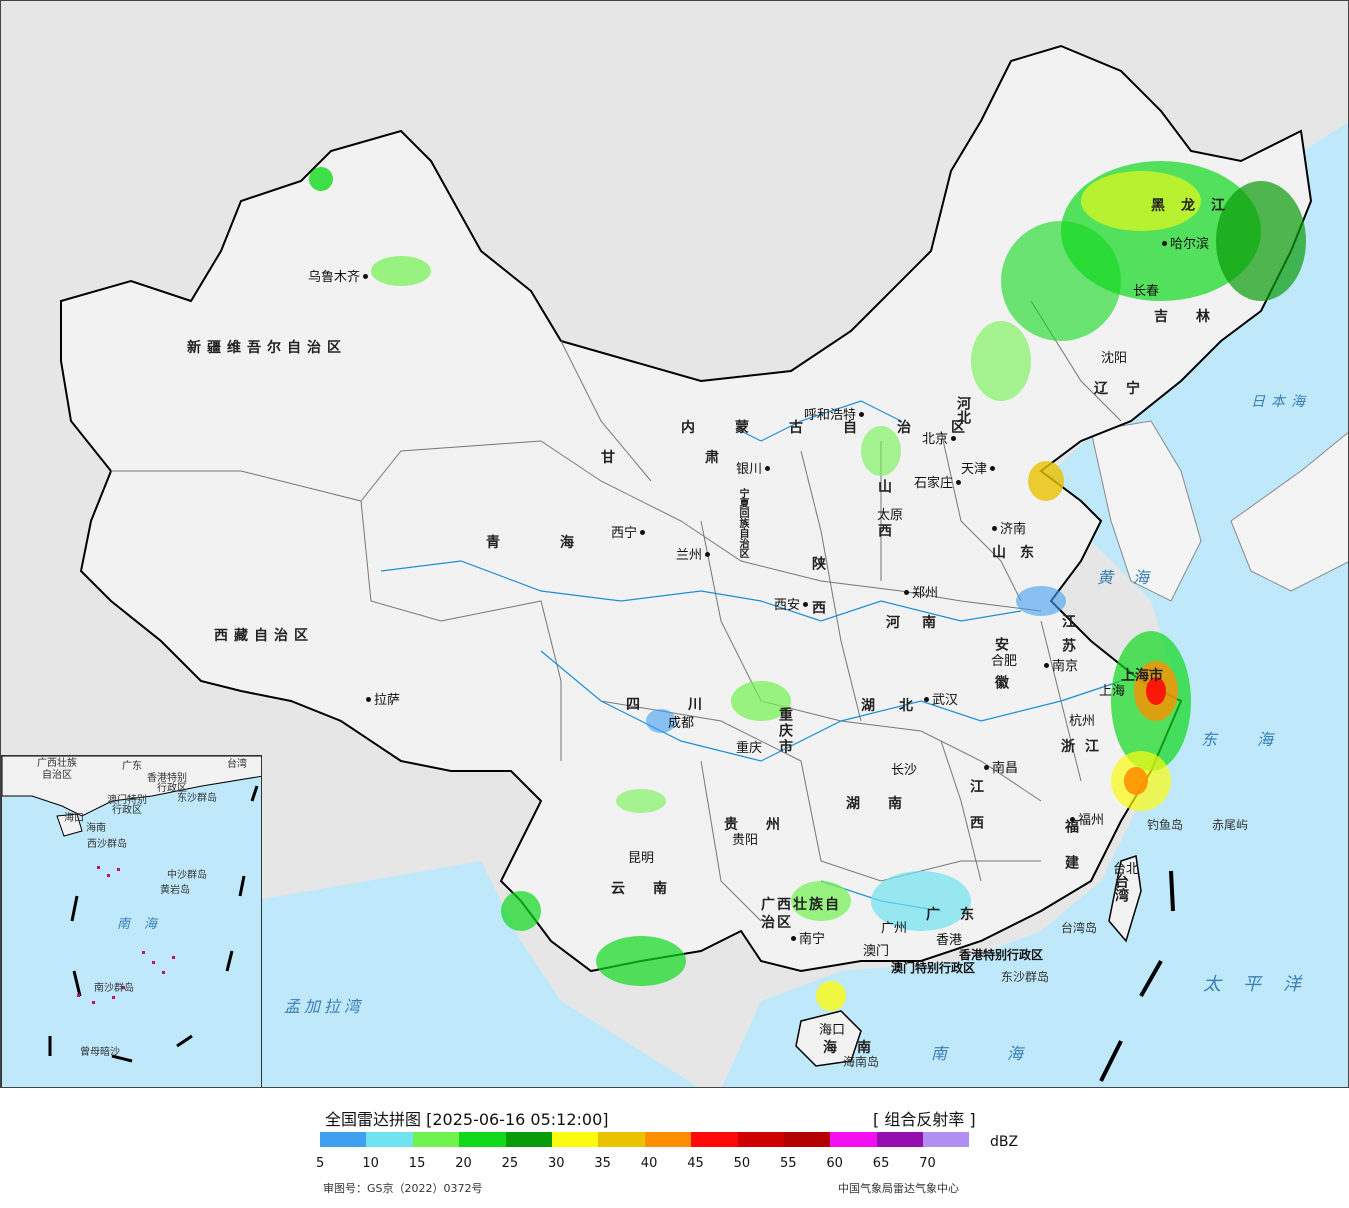 This screenshot has height=1208, width=1349. I want to click on province-label: 广西壮族自治区, so click(801, 914).